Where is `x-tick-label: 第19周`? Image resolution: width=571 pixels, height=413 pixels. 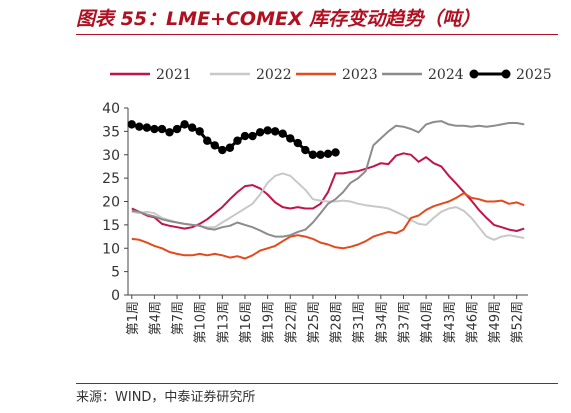
x-tick-label: 第19周 is located at coordinates (269, 322).